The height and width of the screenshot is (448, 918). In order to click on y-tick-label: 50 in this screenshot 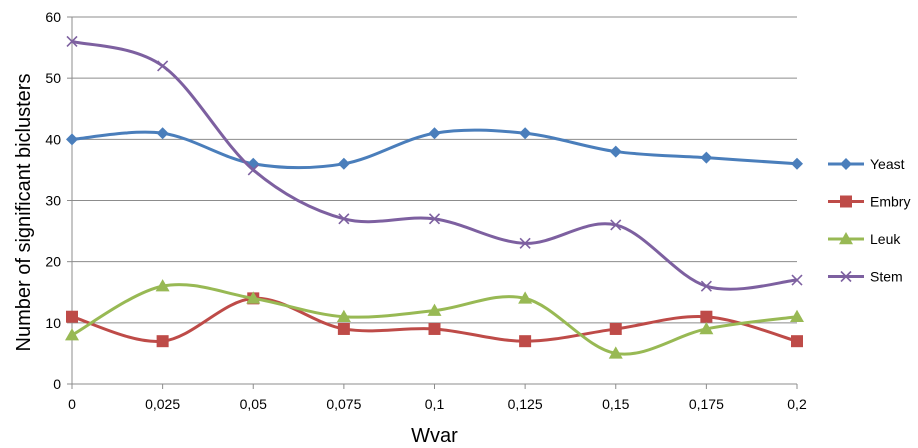, I will do `click(53, 78)`.